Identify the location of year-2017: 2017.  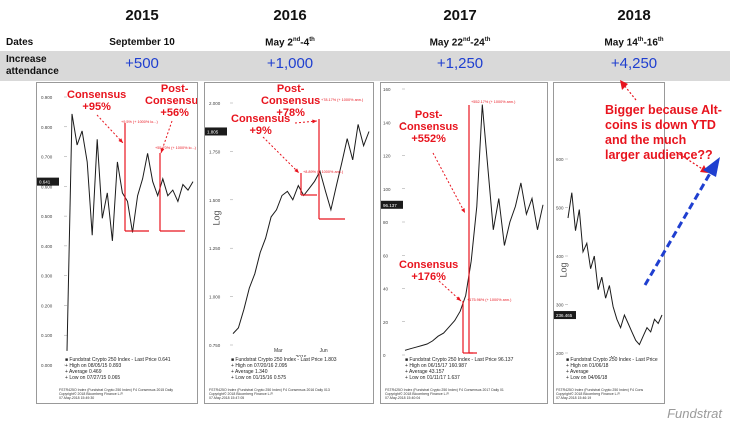
(460, 15).